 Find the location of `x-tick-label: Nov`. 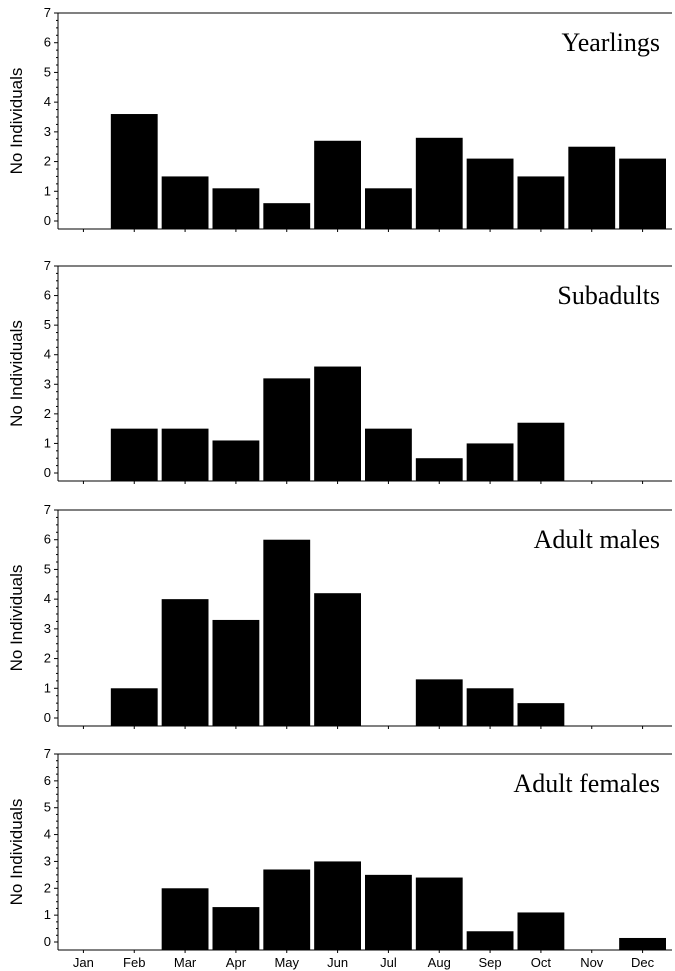

x-tick-label: Nov is located at coordinates (592, 962).